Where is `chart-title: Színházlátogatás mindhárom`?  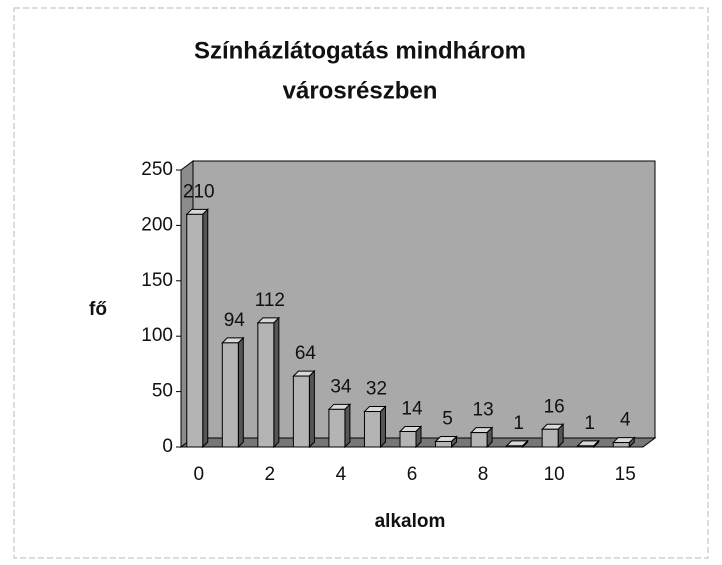 chart-title: Színházlátogatás mindhárom is located at coordinates (360, 50).